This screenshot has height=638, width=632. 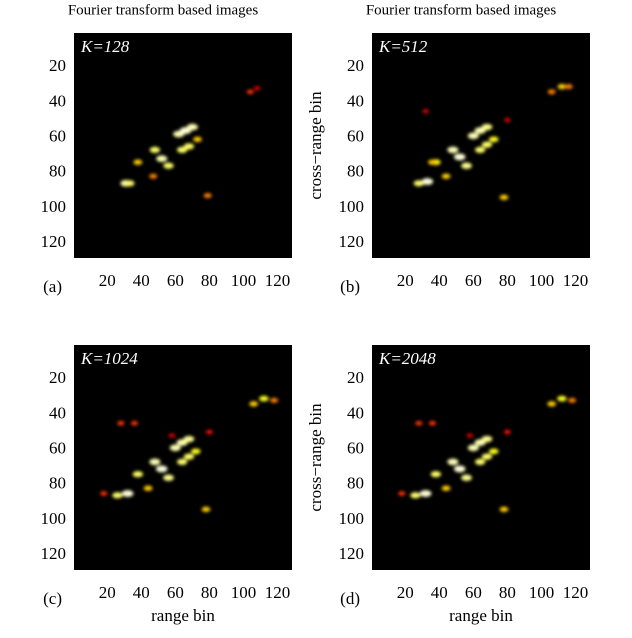 What do you see at coordinates (407, 358) in the screenshot?
I see `annotation: K=2048` at bounding box center [407, 358].